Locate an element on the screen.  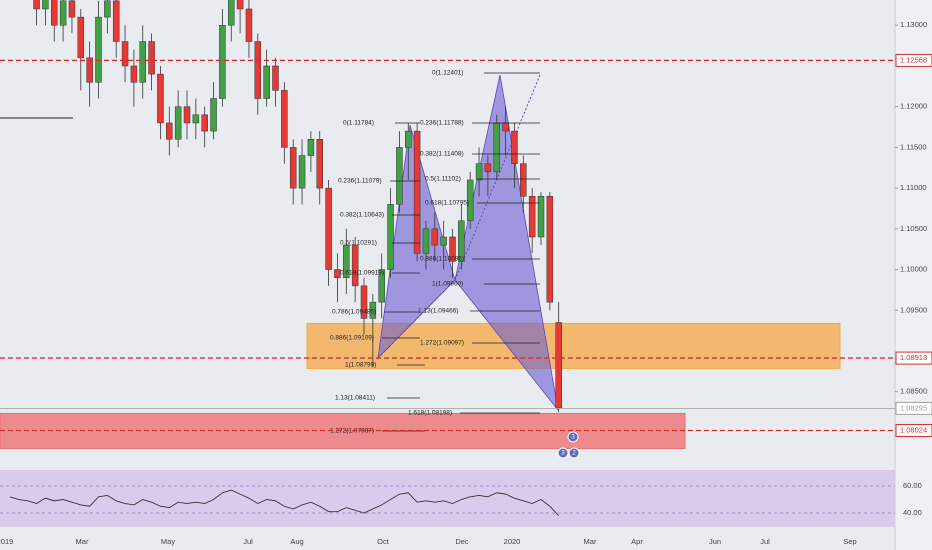
rsi-tick-label: 60.00 is located at coordinates (912, 485).